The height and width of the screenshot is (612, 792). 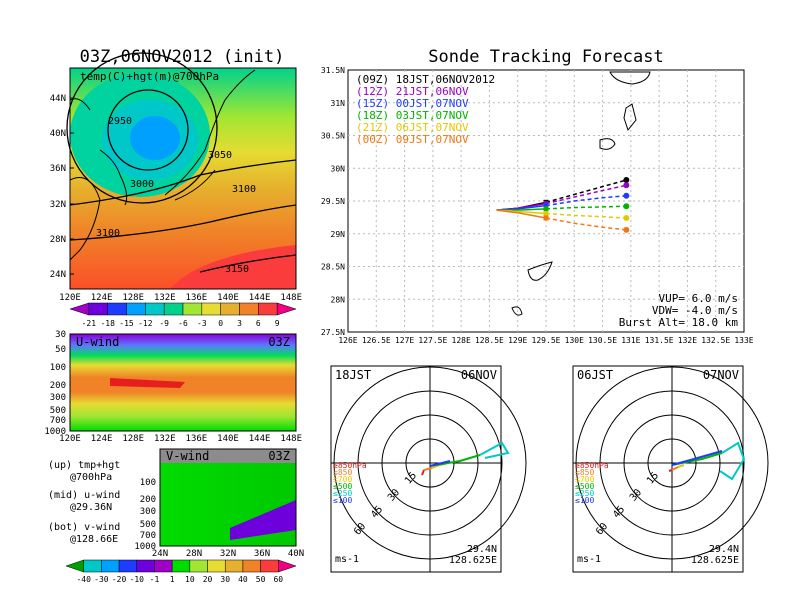 What do you see at coordinates (412, 115) in the screenshot?
I see `legend-entry: (18Z) 03JST,07NOV` at bounding box center [412, 115].